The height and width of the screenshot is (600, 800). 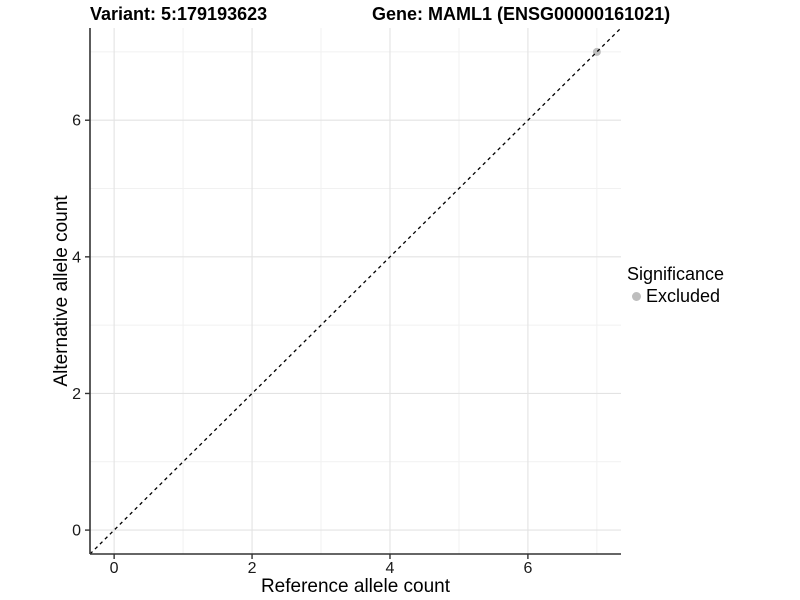 What do you see at coordinates (179, 14) in the screenshot?
I see `plot-title-variant: Variant: 5:179193623` at bounding box center [179, 14].